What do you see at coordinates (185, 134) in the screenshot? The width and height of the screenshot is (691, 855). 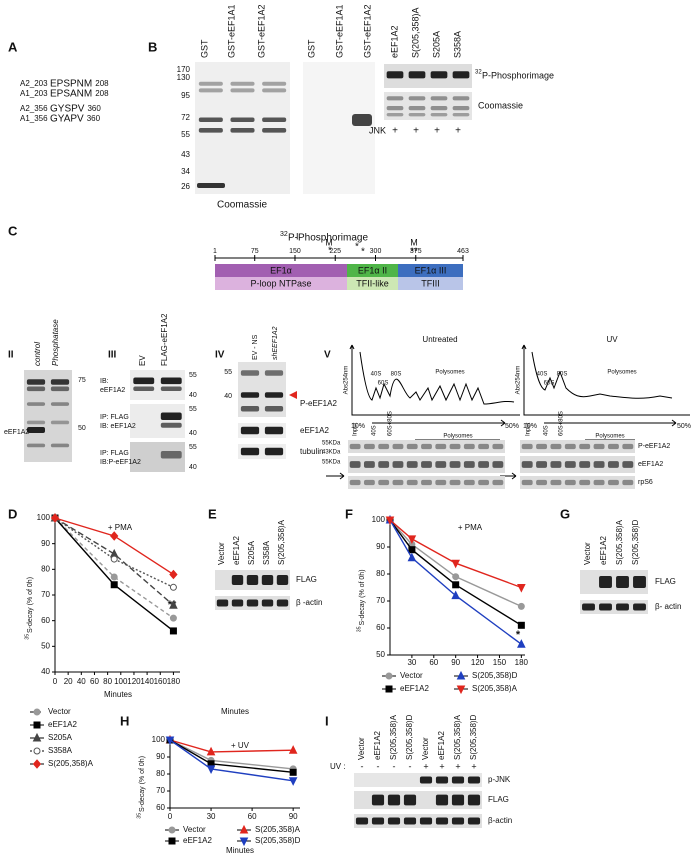 I see `mw-marker: 55` at bounding box center [185, 134].